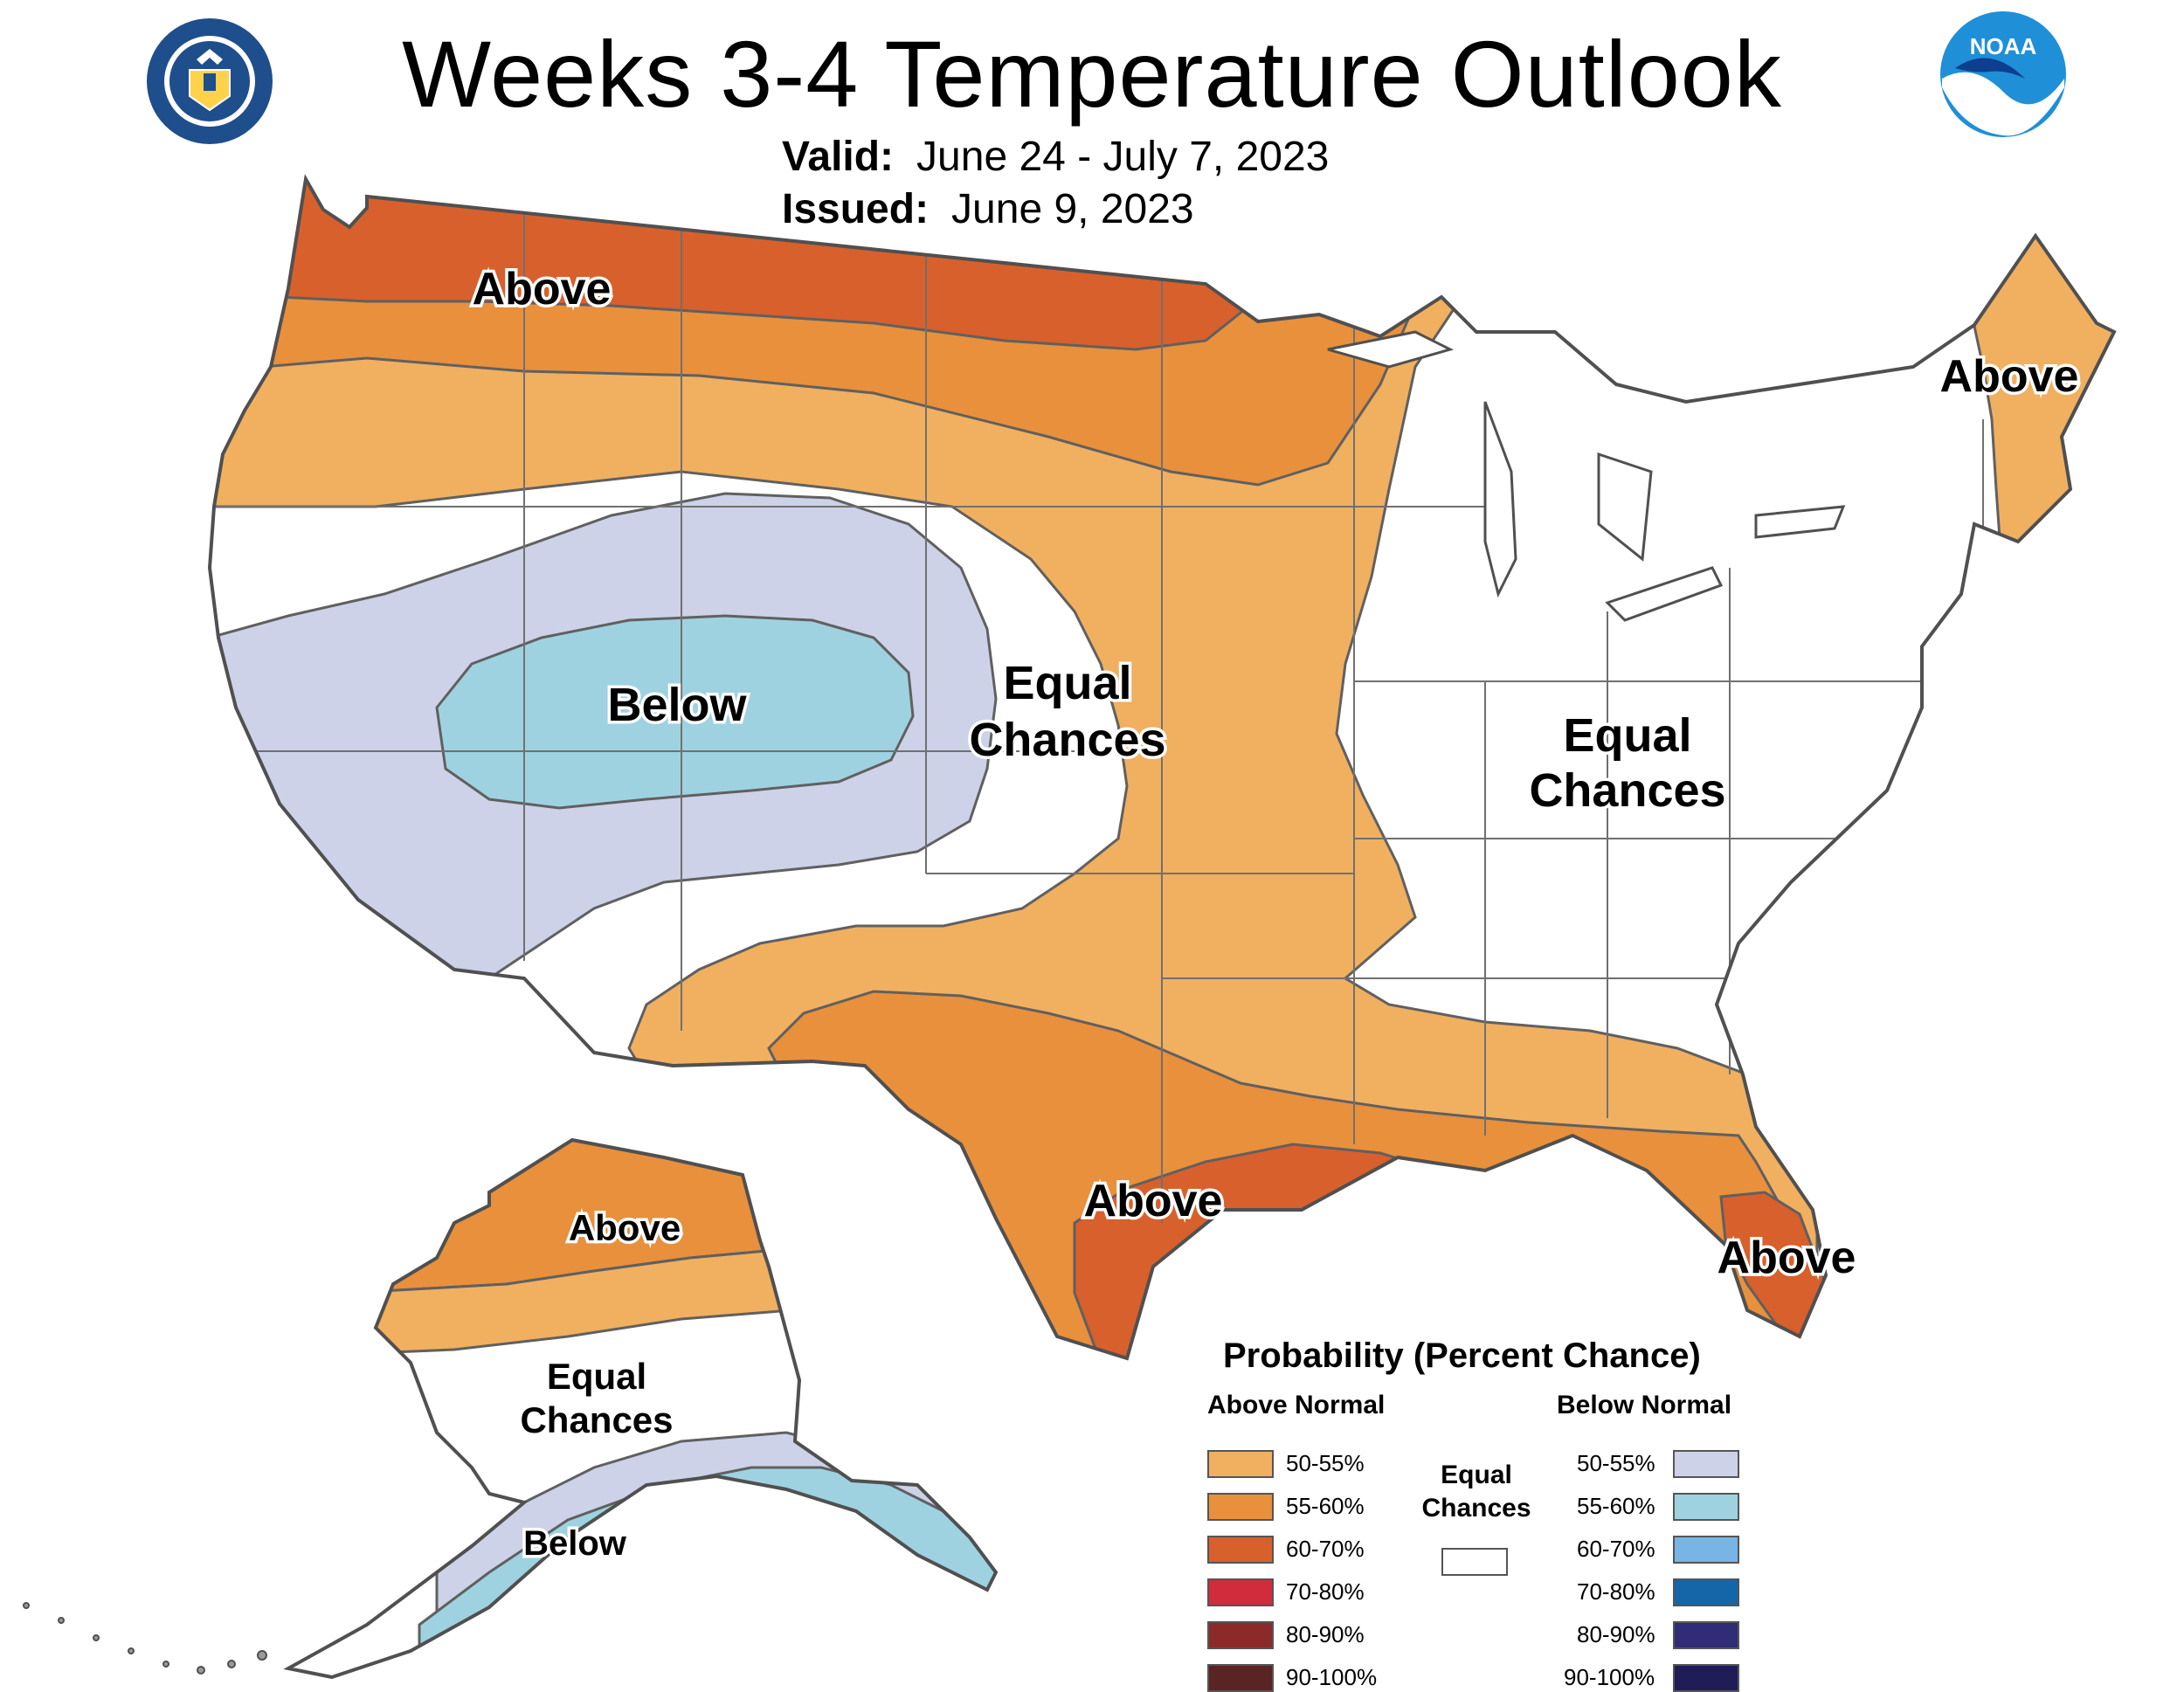  I want to click on valid-dates: Valid: June 24 - July 7, 2023, so click(1055, 157).